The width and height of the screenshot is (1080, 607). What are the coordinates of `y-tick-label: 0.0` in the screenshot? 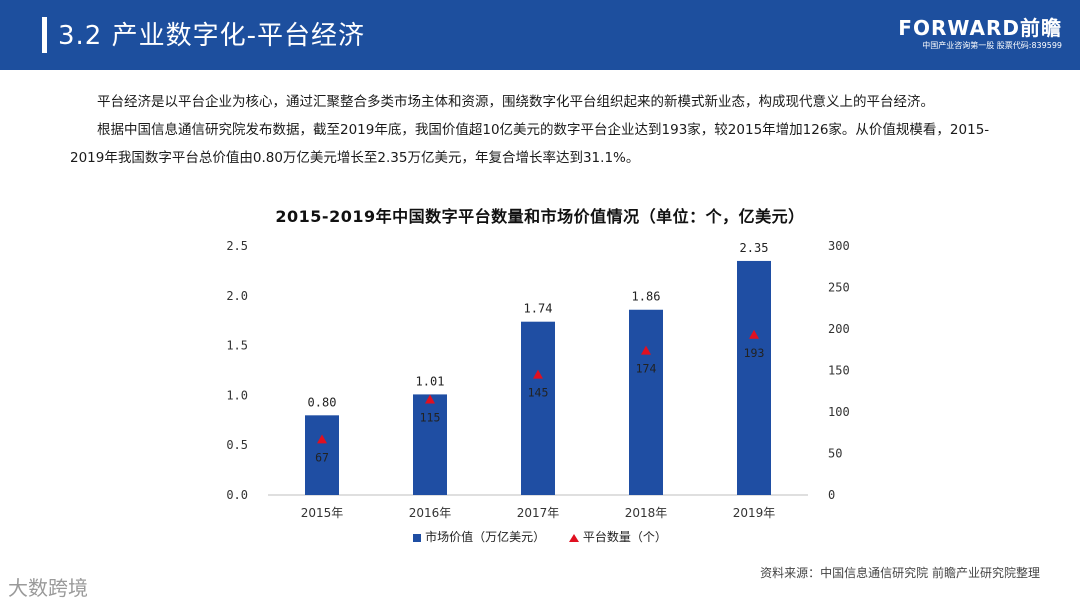 It's located at (237, 495).